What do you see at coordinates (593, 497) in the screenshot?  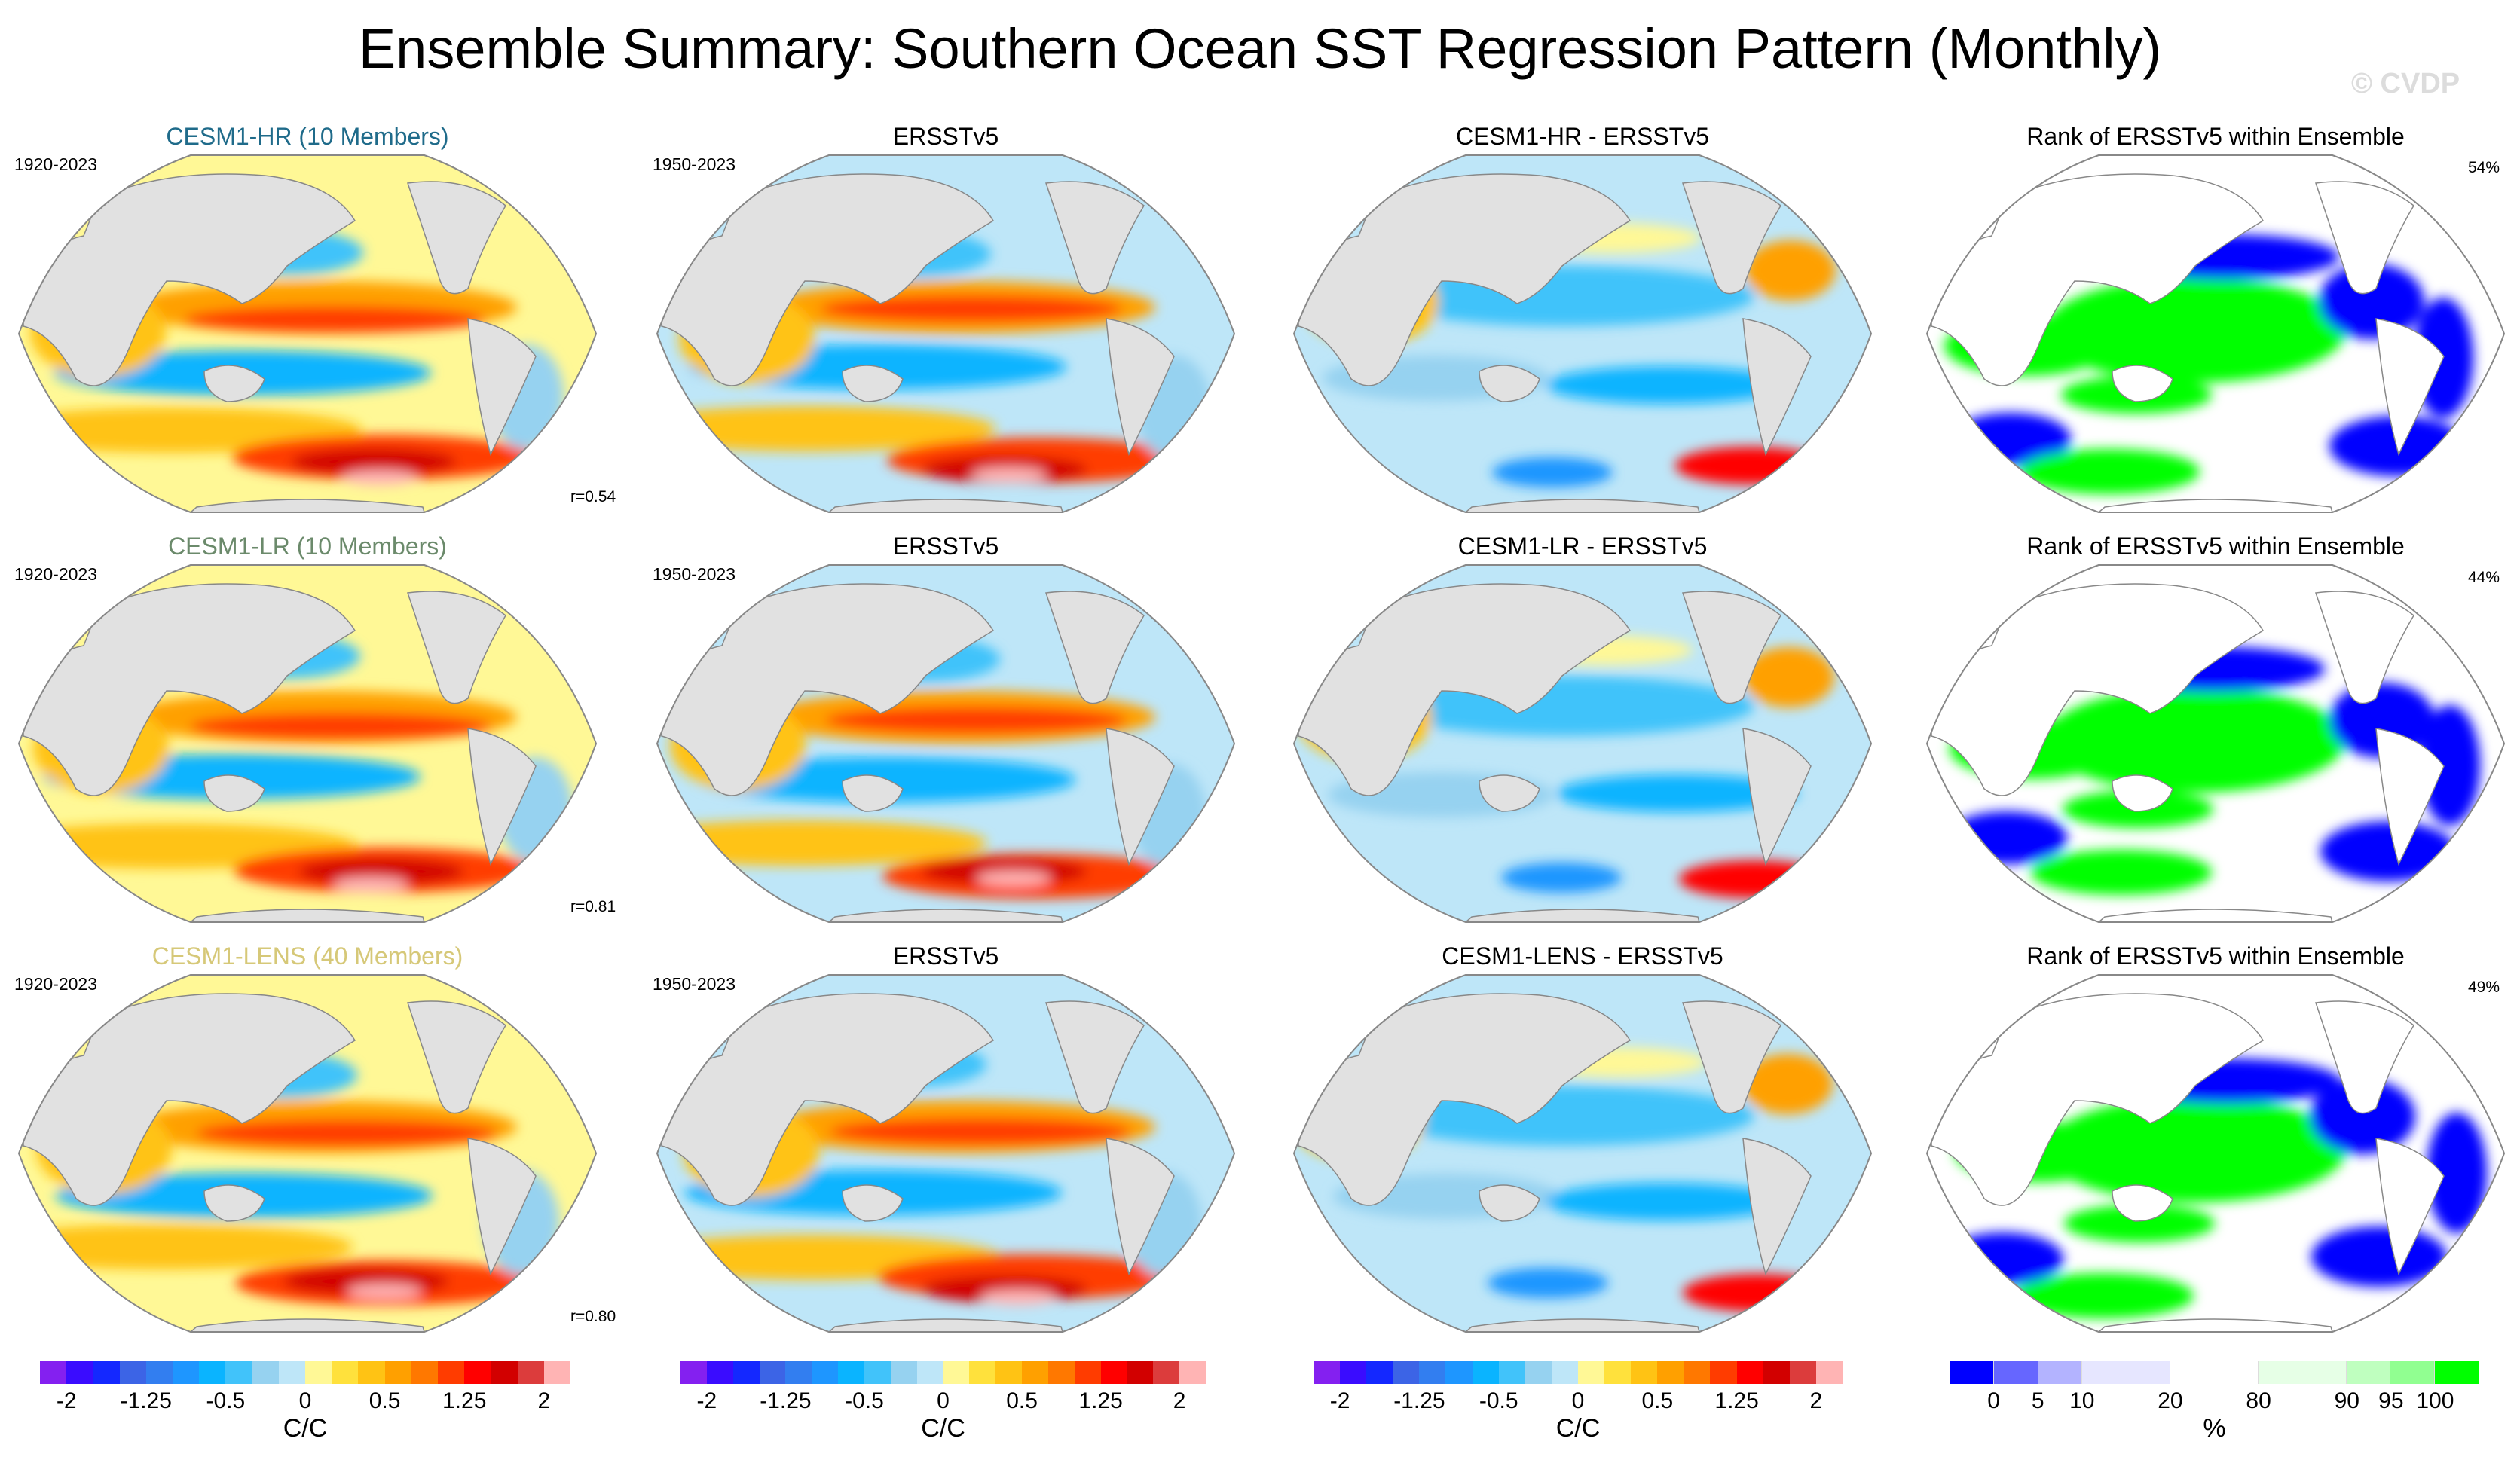 I see `pattern-correlation-label: r=0.54` at bounding box center [593, 497].